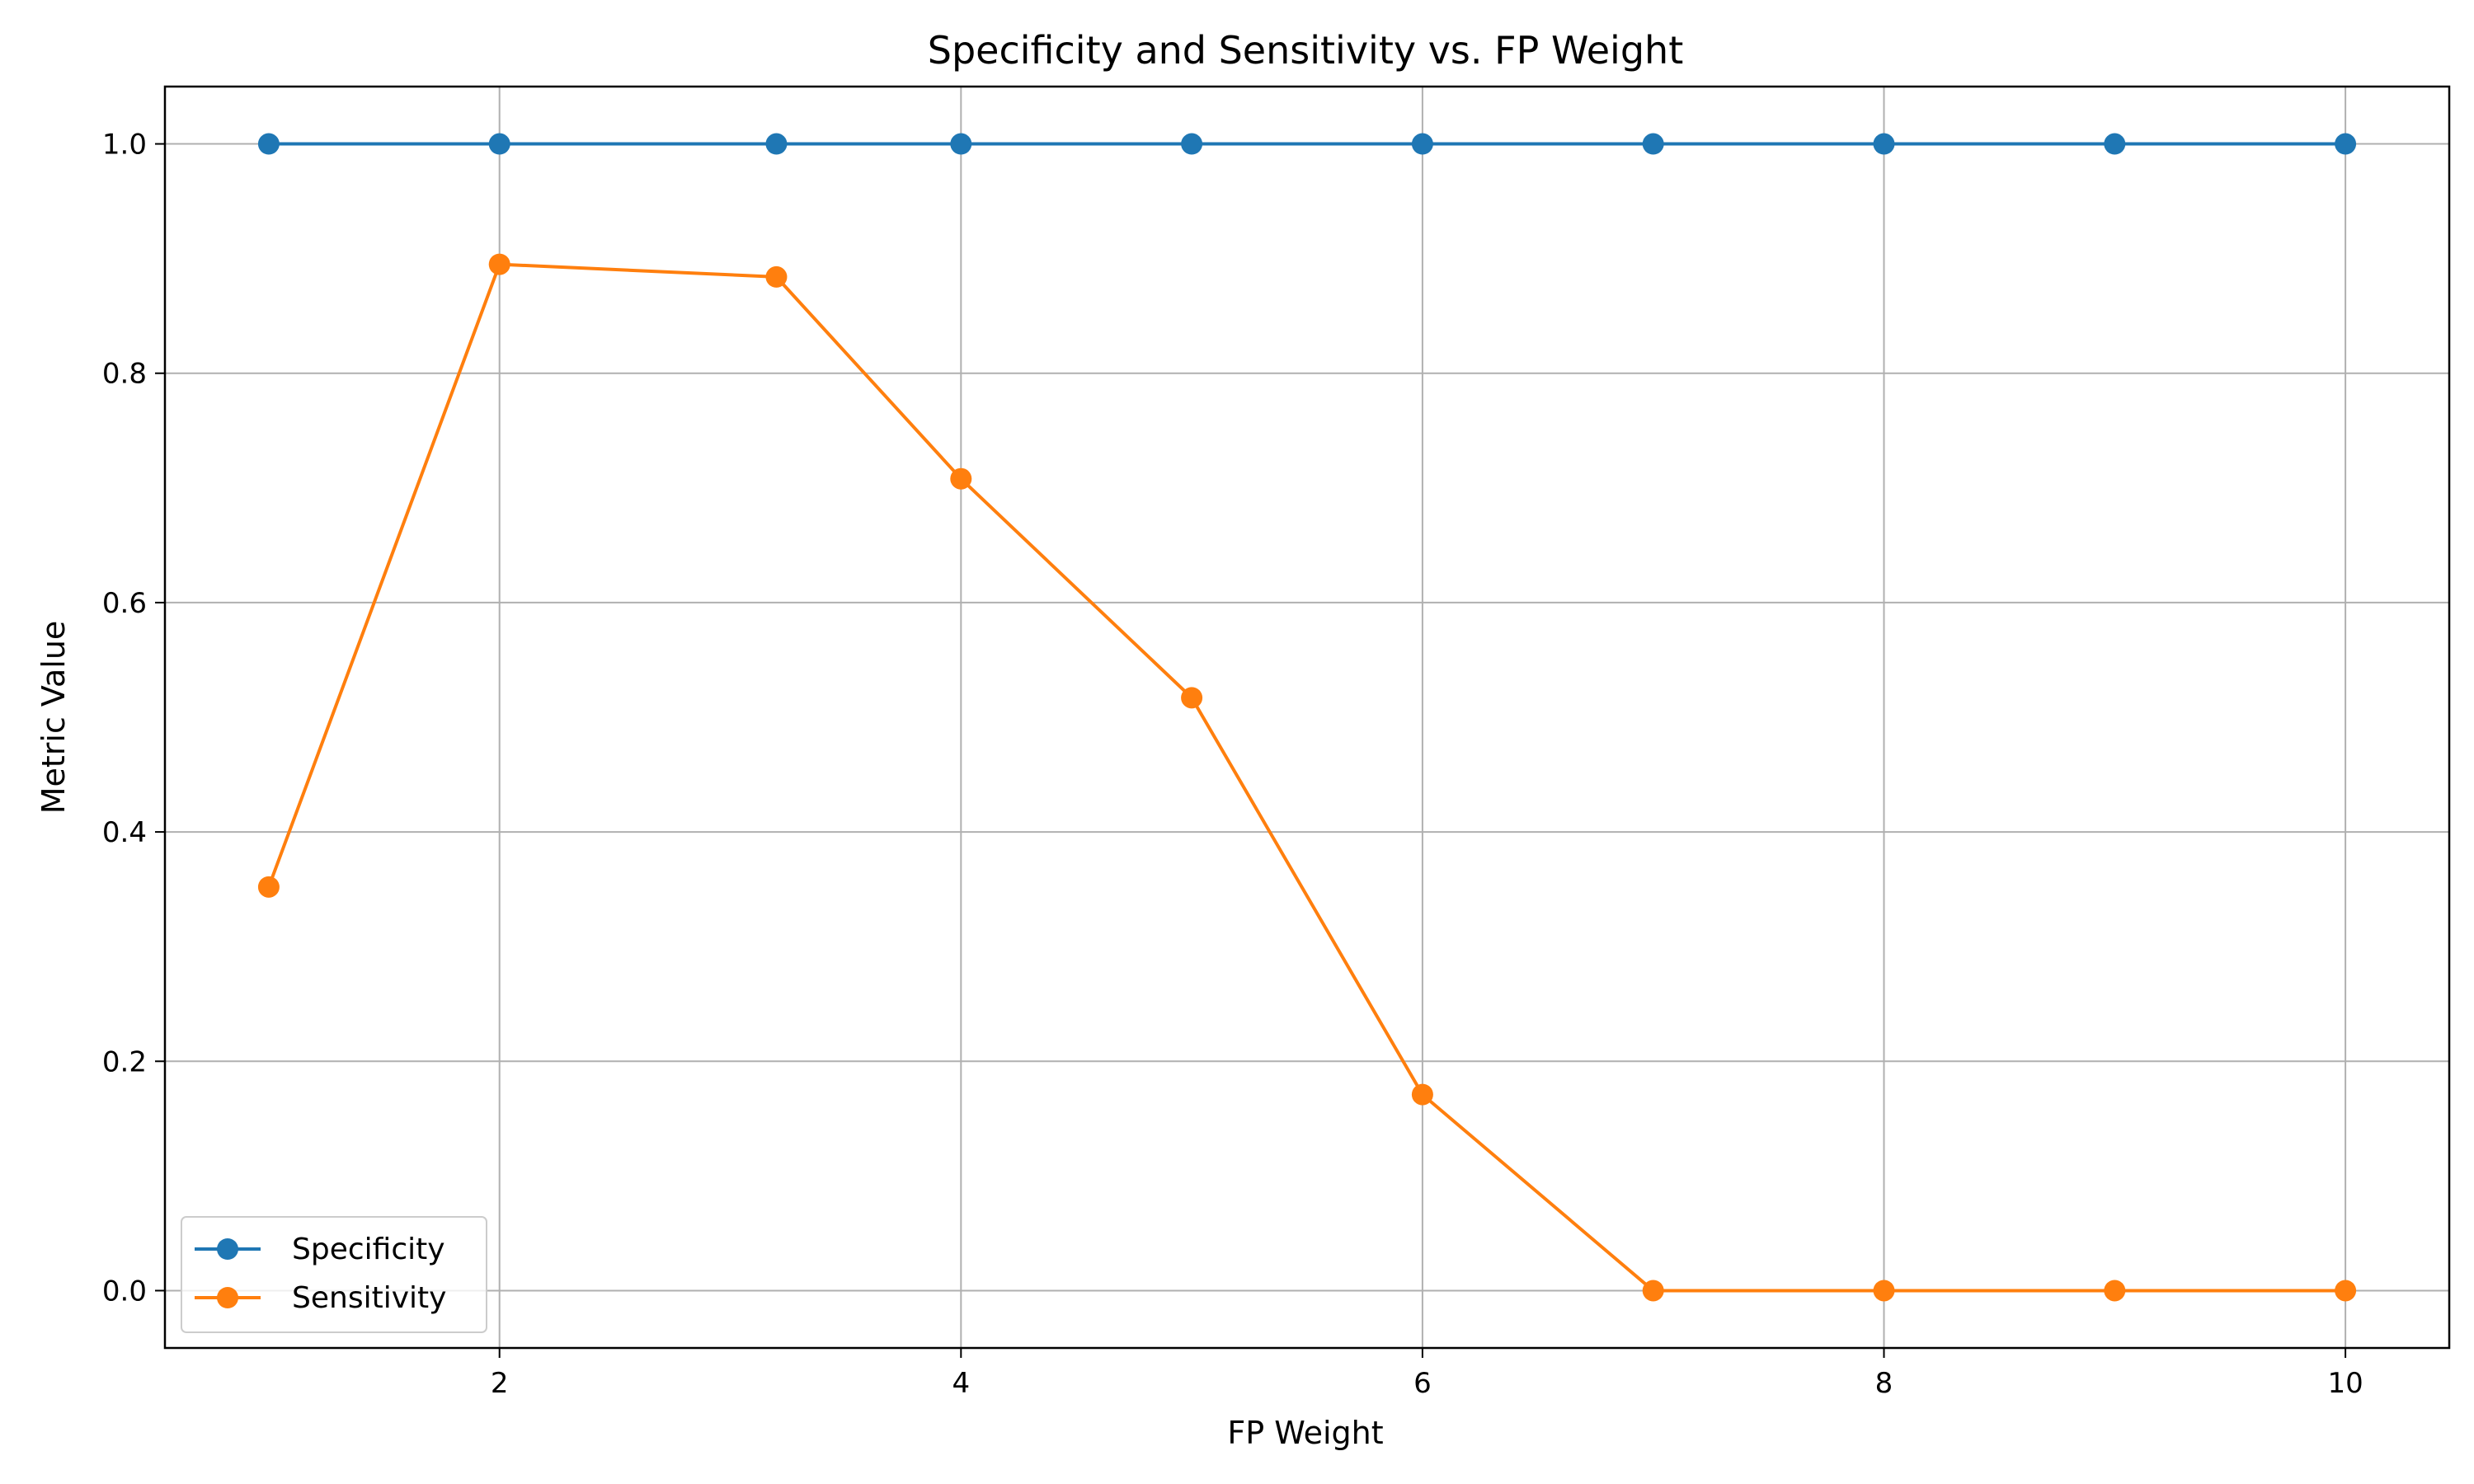 Image resolution: width=2474 pixels, height=1484 pixels. What do you see at coordinates (124, 374) in the screenshot?
I see `y-tick-label: 0.8` at bounding box center [124, 374].